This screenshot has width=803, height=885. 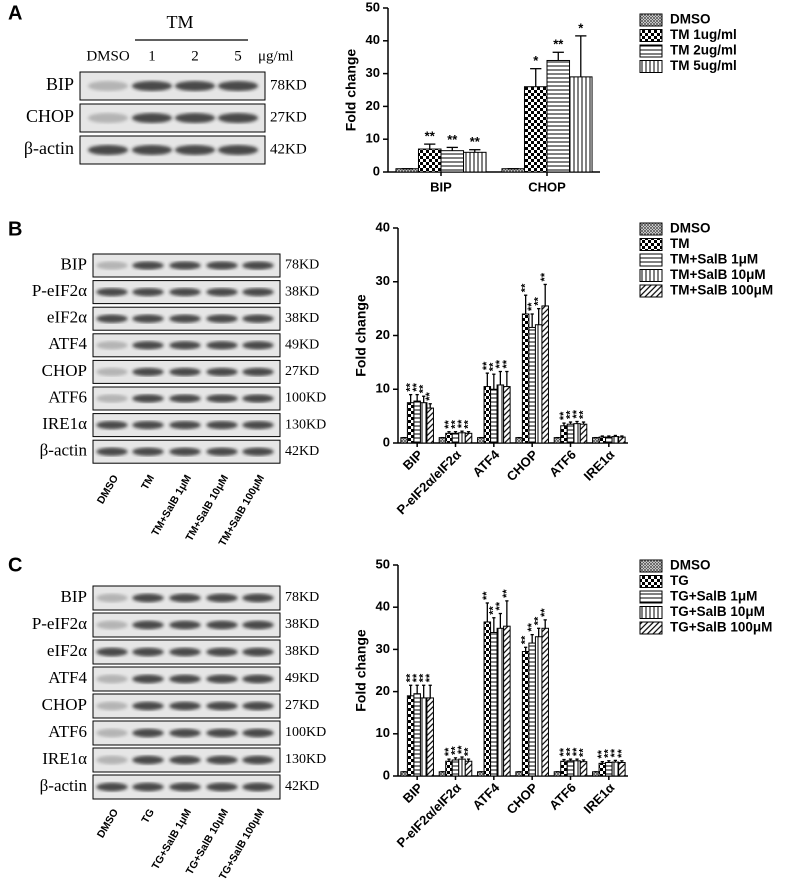 What do you see at coordinates (195, 56) in the screenshot?
I see `lane-label: 2` at bounding box center [195, 56].